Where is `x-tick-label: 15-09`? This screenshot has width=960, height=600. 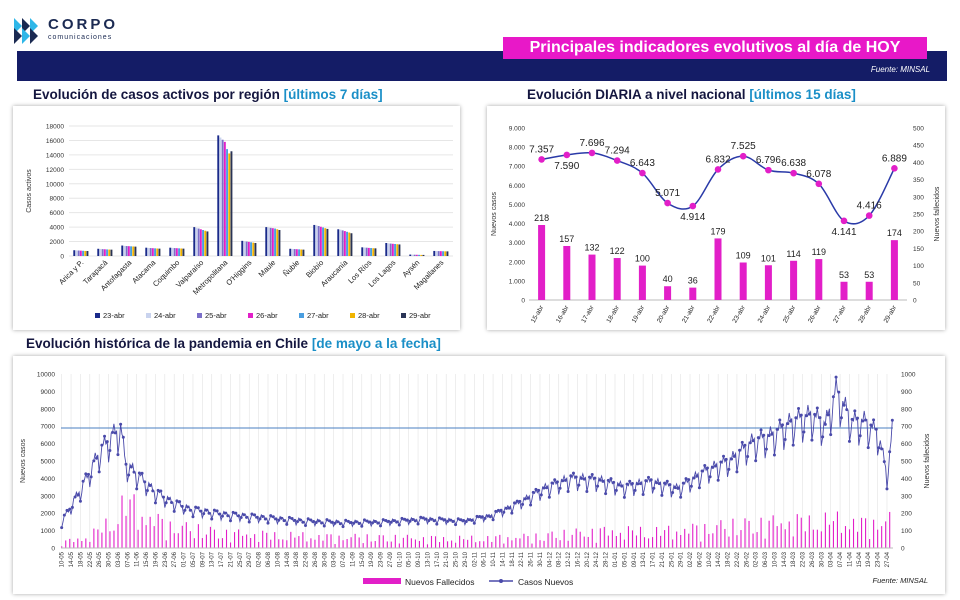
x-tick-label: 15-09 is located at coordinates (363, 559).